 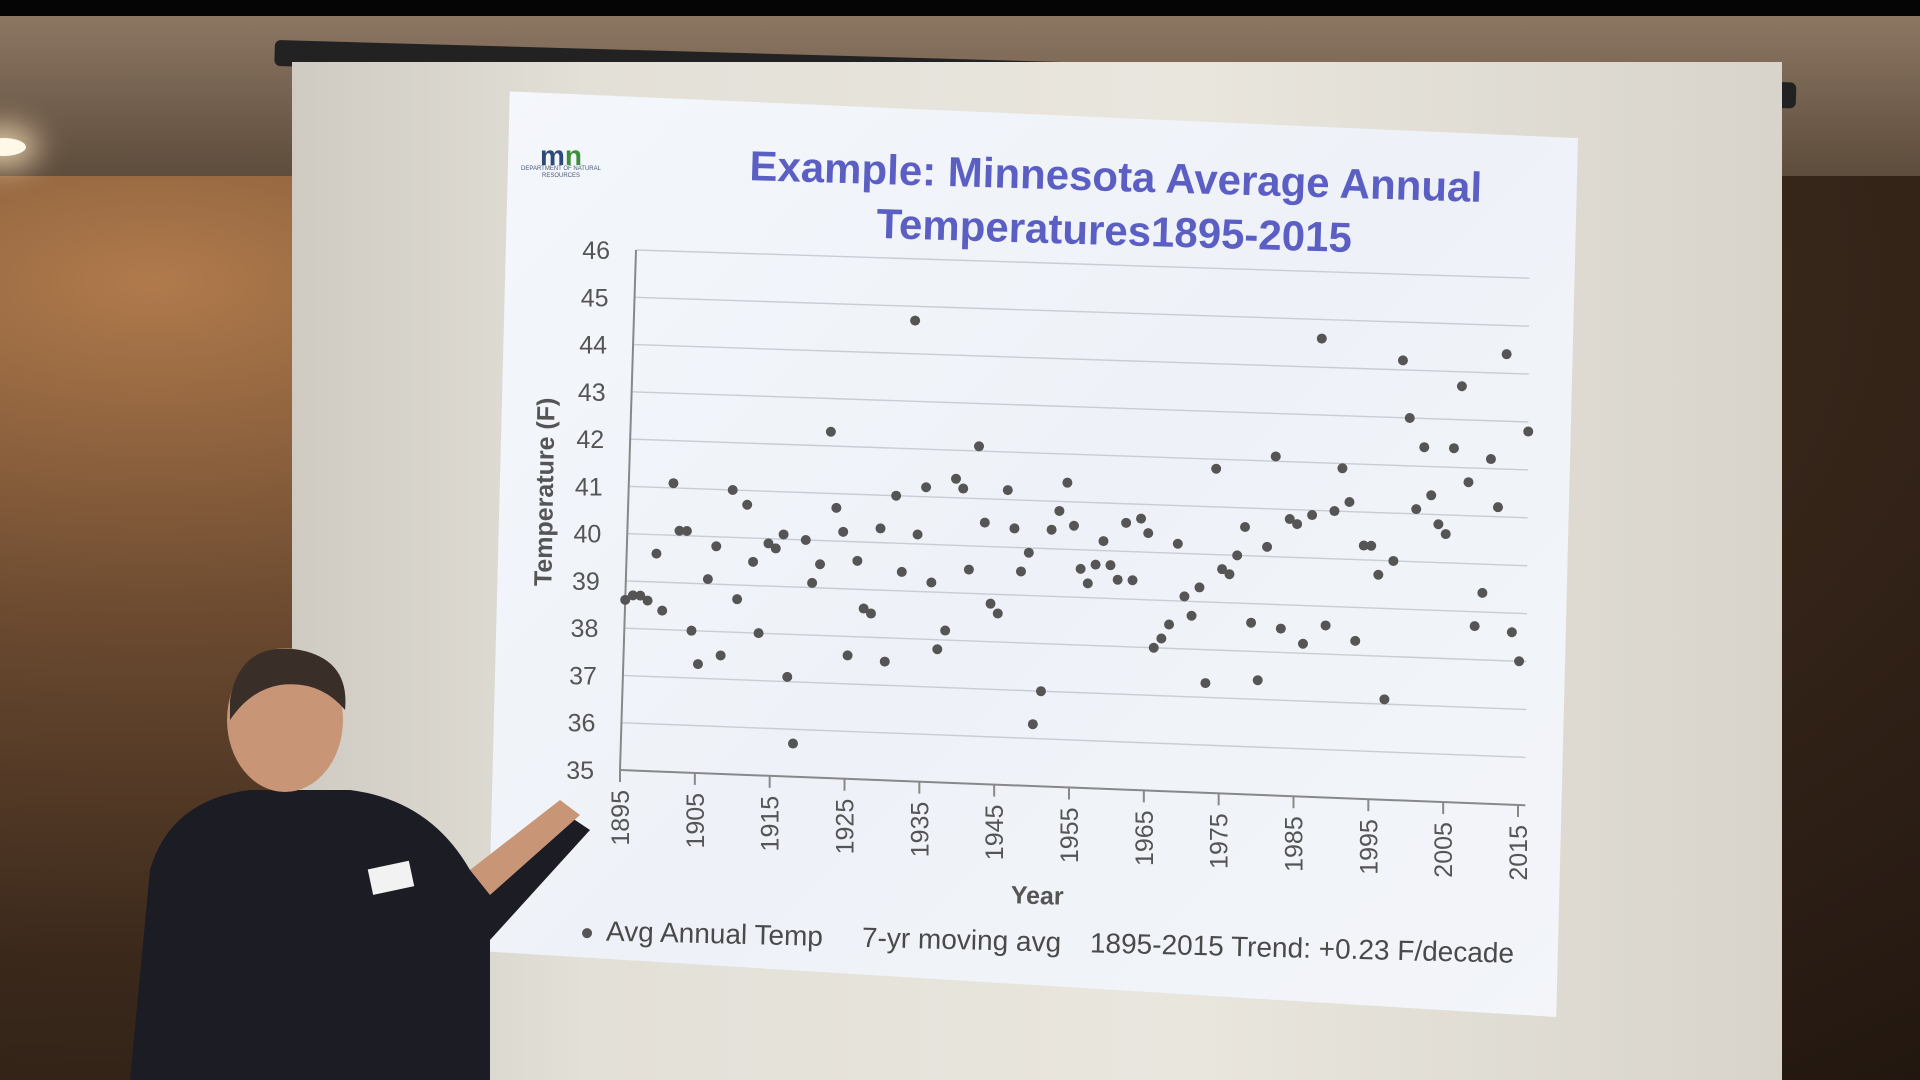 What do you see at coordinates (1072, 788) in the screenshot?
I see `x-axis-line` at bounding box center [1072, 788].